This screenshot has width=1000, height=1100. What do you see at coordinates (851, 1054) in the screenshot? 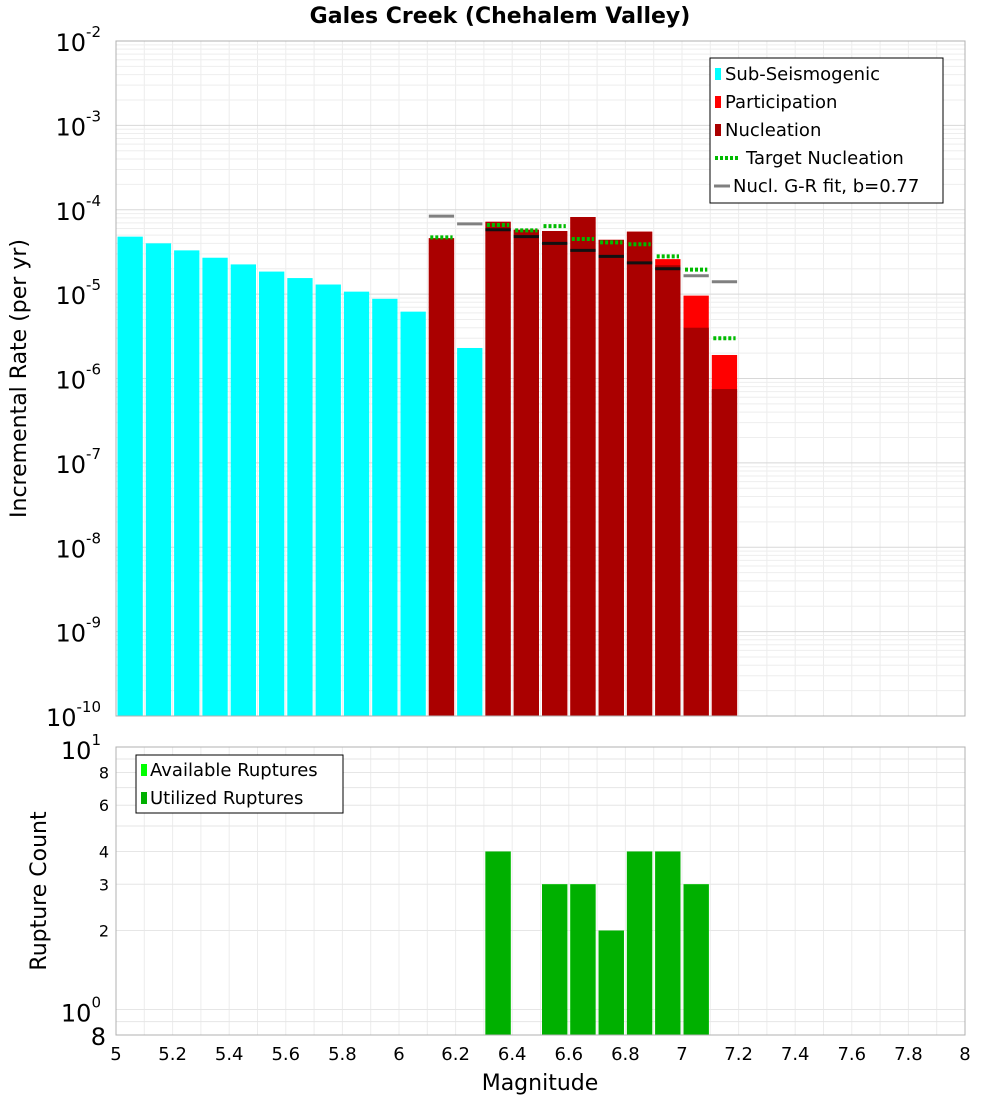
I see `x-tick-label: 7.6` at bounding box center [851, 1054].